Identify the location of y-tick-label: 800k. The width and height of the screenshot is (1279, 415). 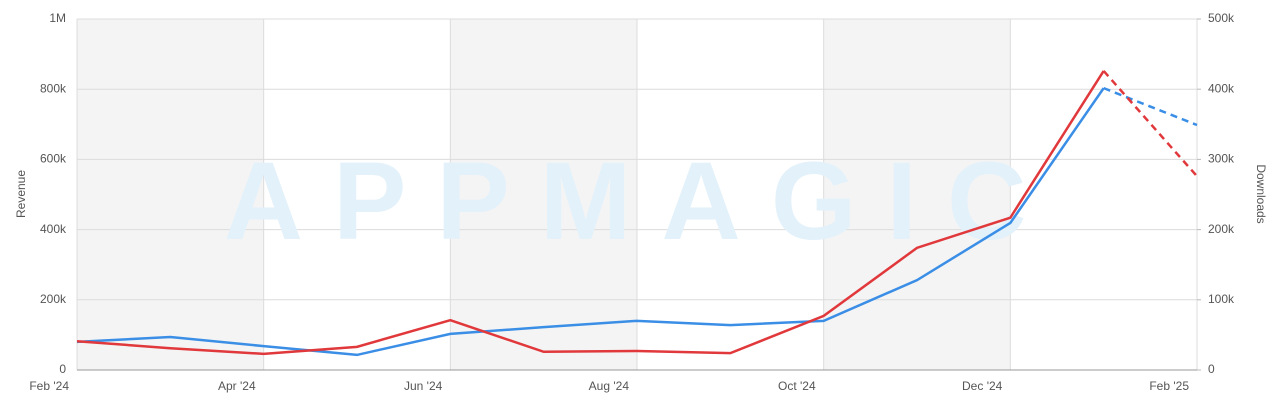
(53, 88).